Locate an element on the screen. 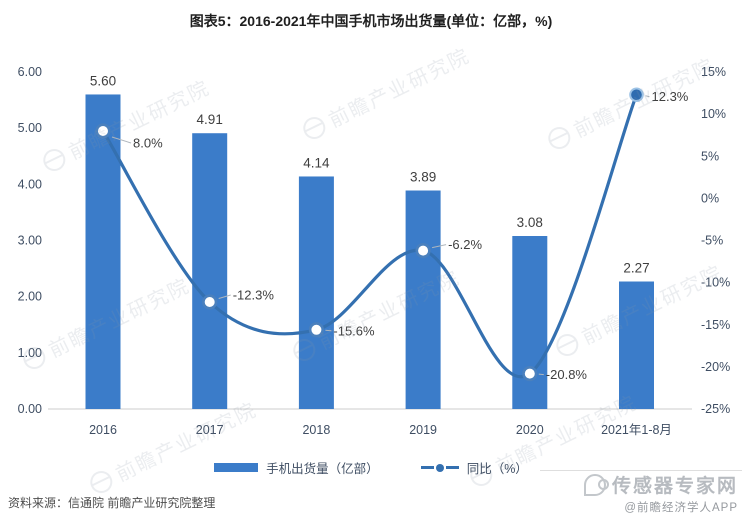  chart-legend: 手机出货量（亿部） 同比（%） is located at coordinates (371, 467).